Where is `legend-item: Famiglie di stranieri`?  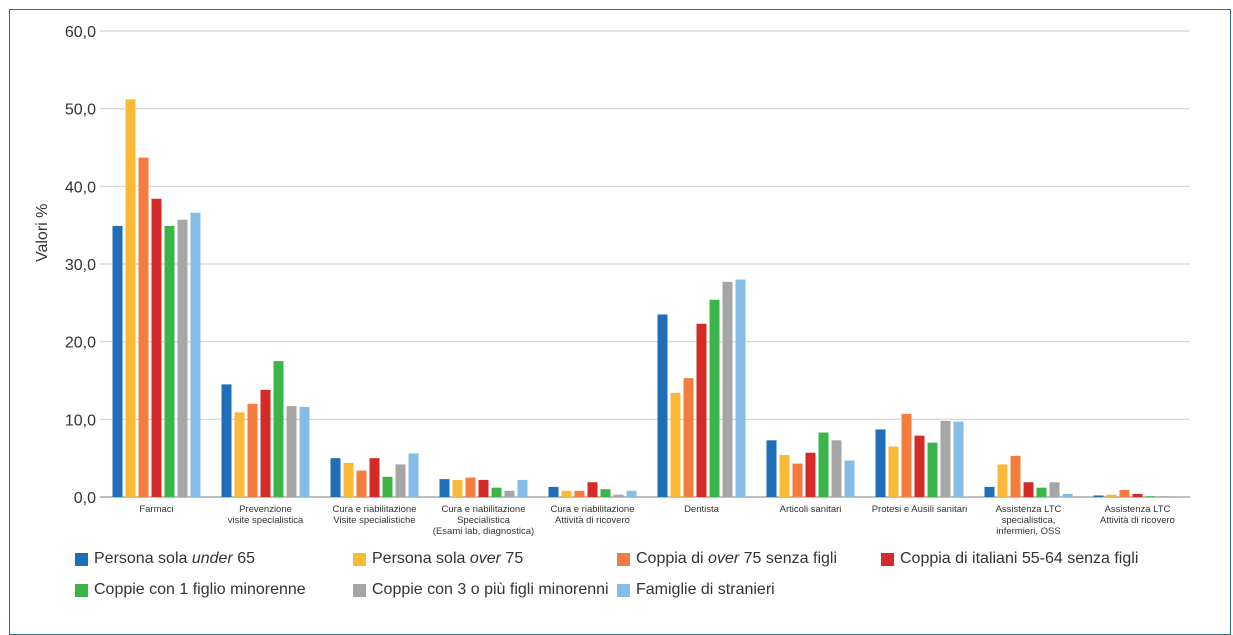 legend-item: Famiglie di stranieri is located at coordinates (696, 590).